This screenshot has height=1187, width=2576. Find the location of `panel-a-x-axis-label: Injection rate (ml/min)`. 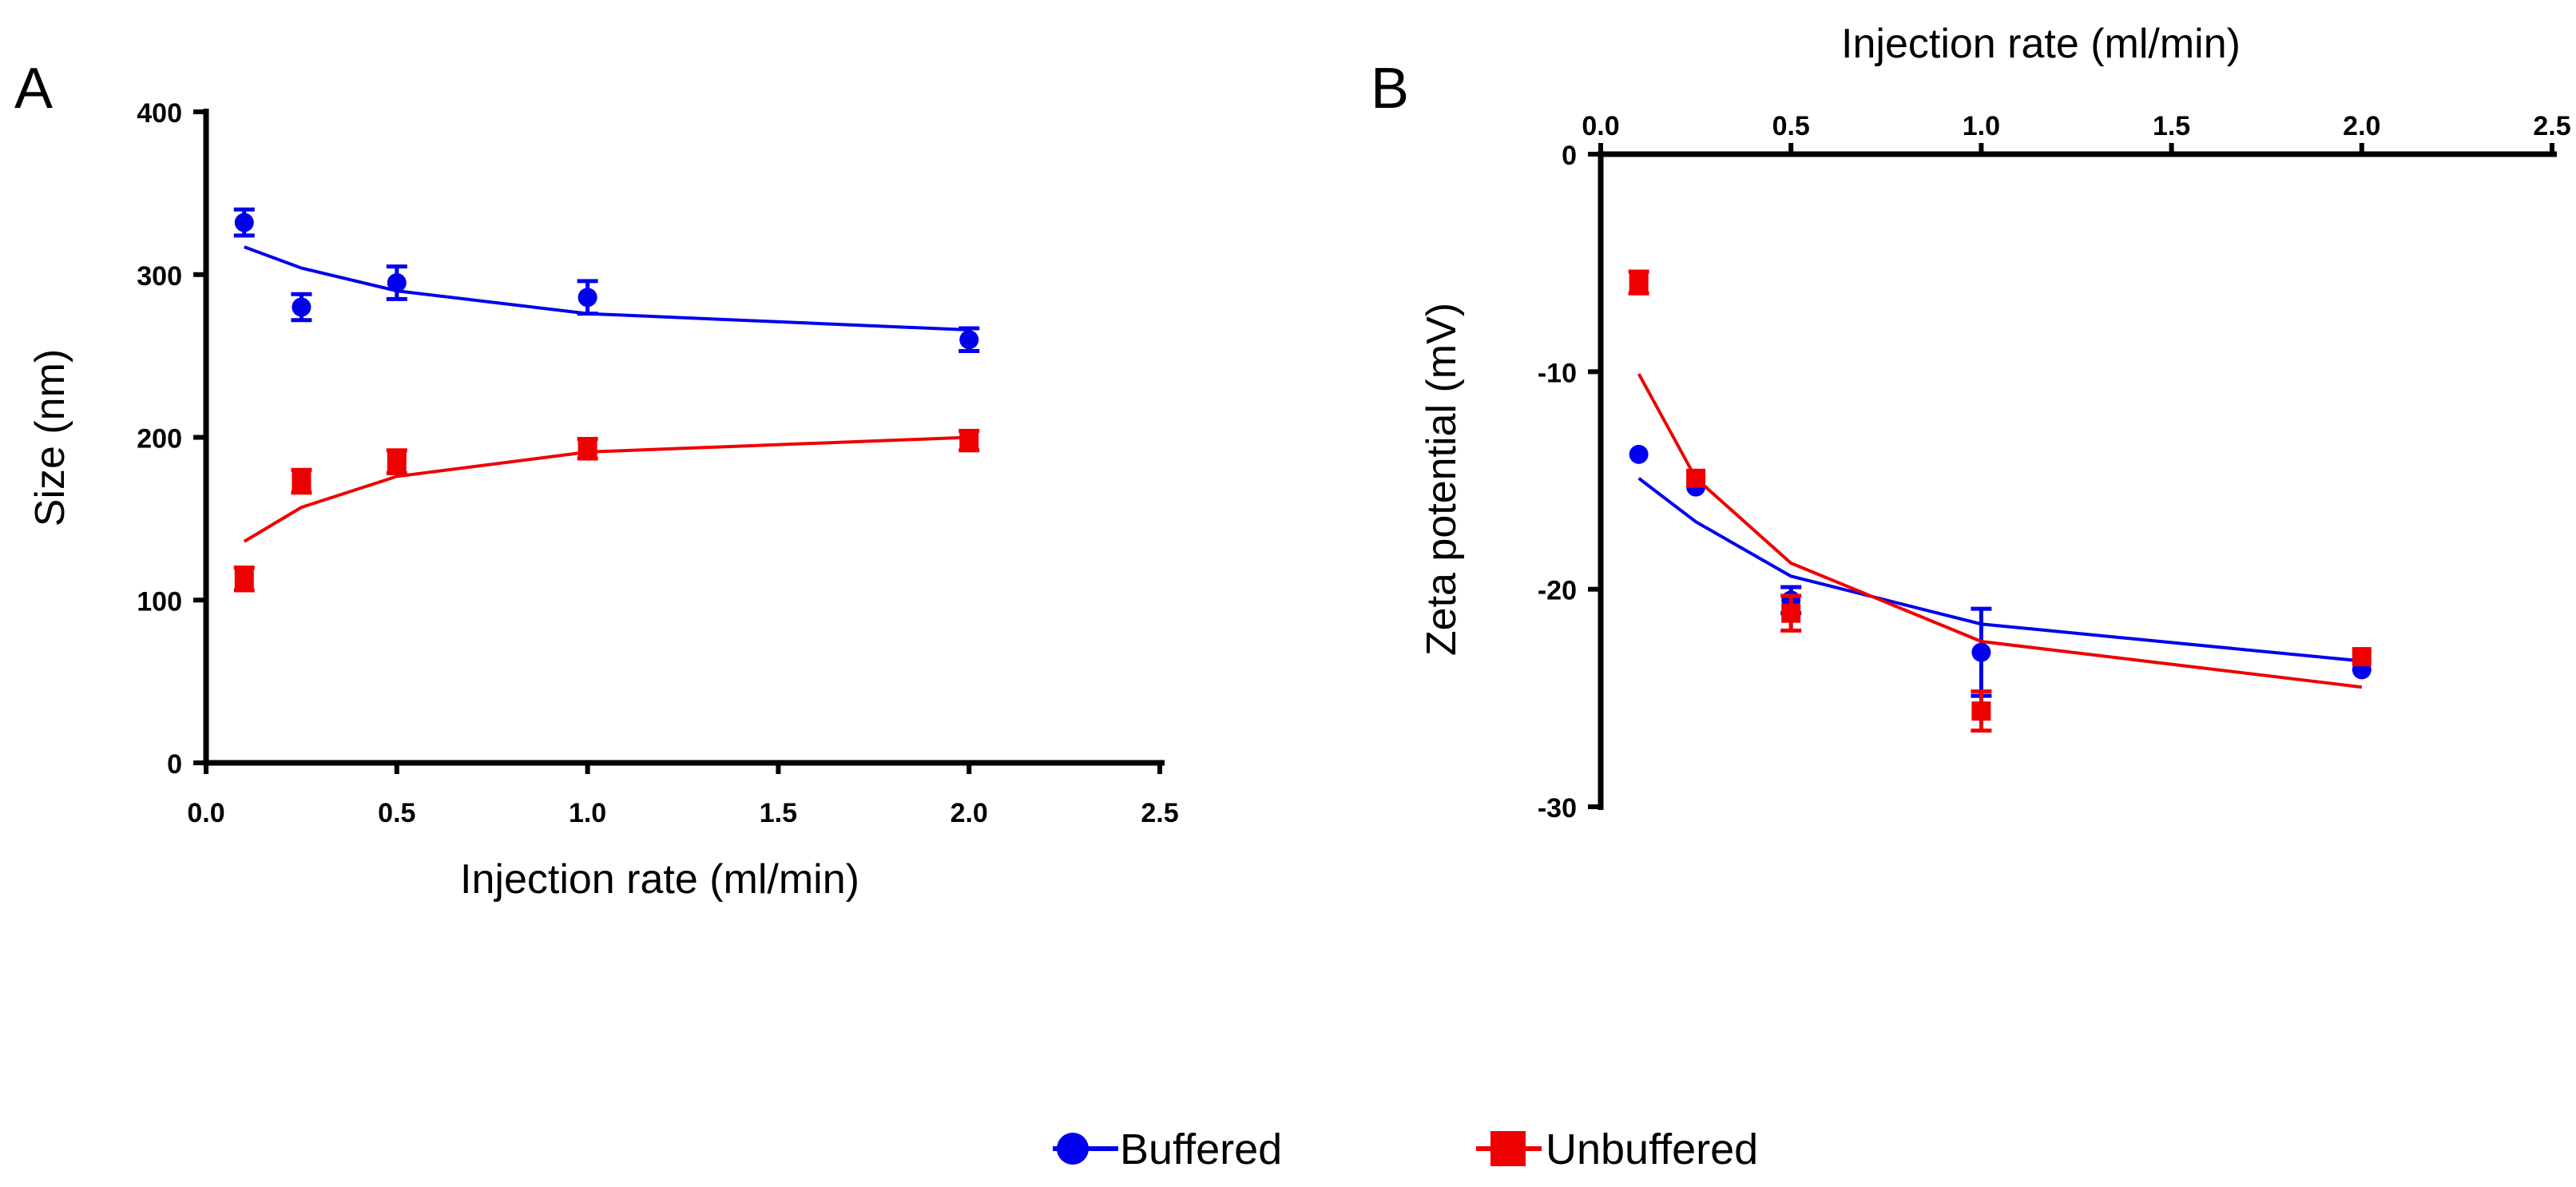

panel-a-x-axis-label: Injection rate (ml/min) is located at coordinates (659, 879).